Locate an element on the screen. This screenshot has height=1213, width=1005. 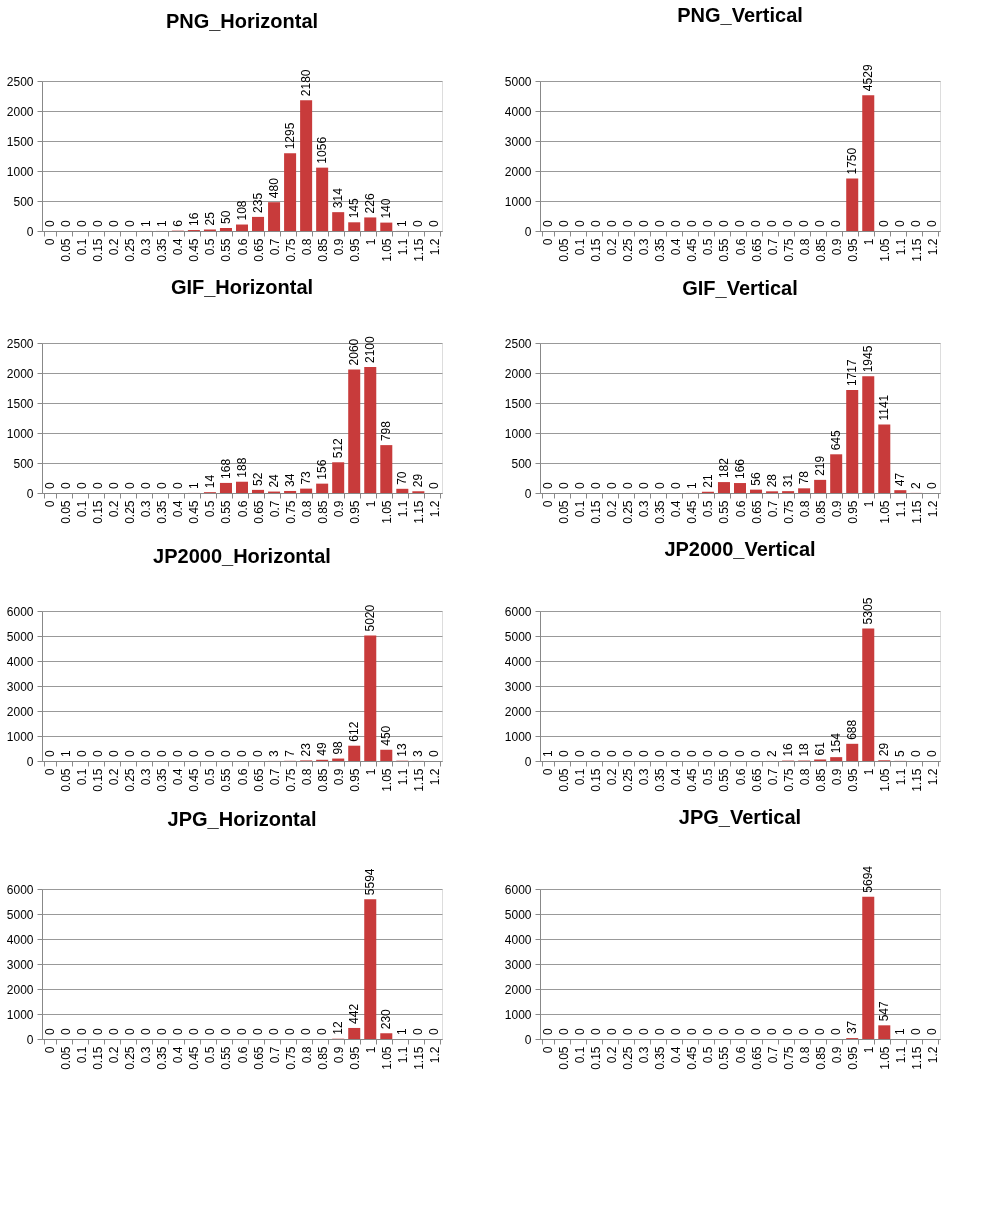
data-label: 5594 is located at coordinates (370, 882).